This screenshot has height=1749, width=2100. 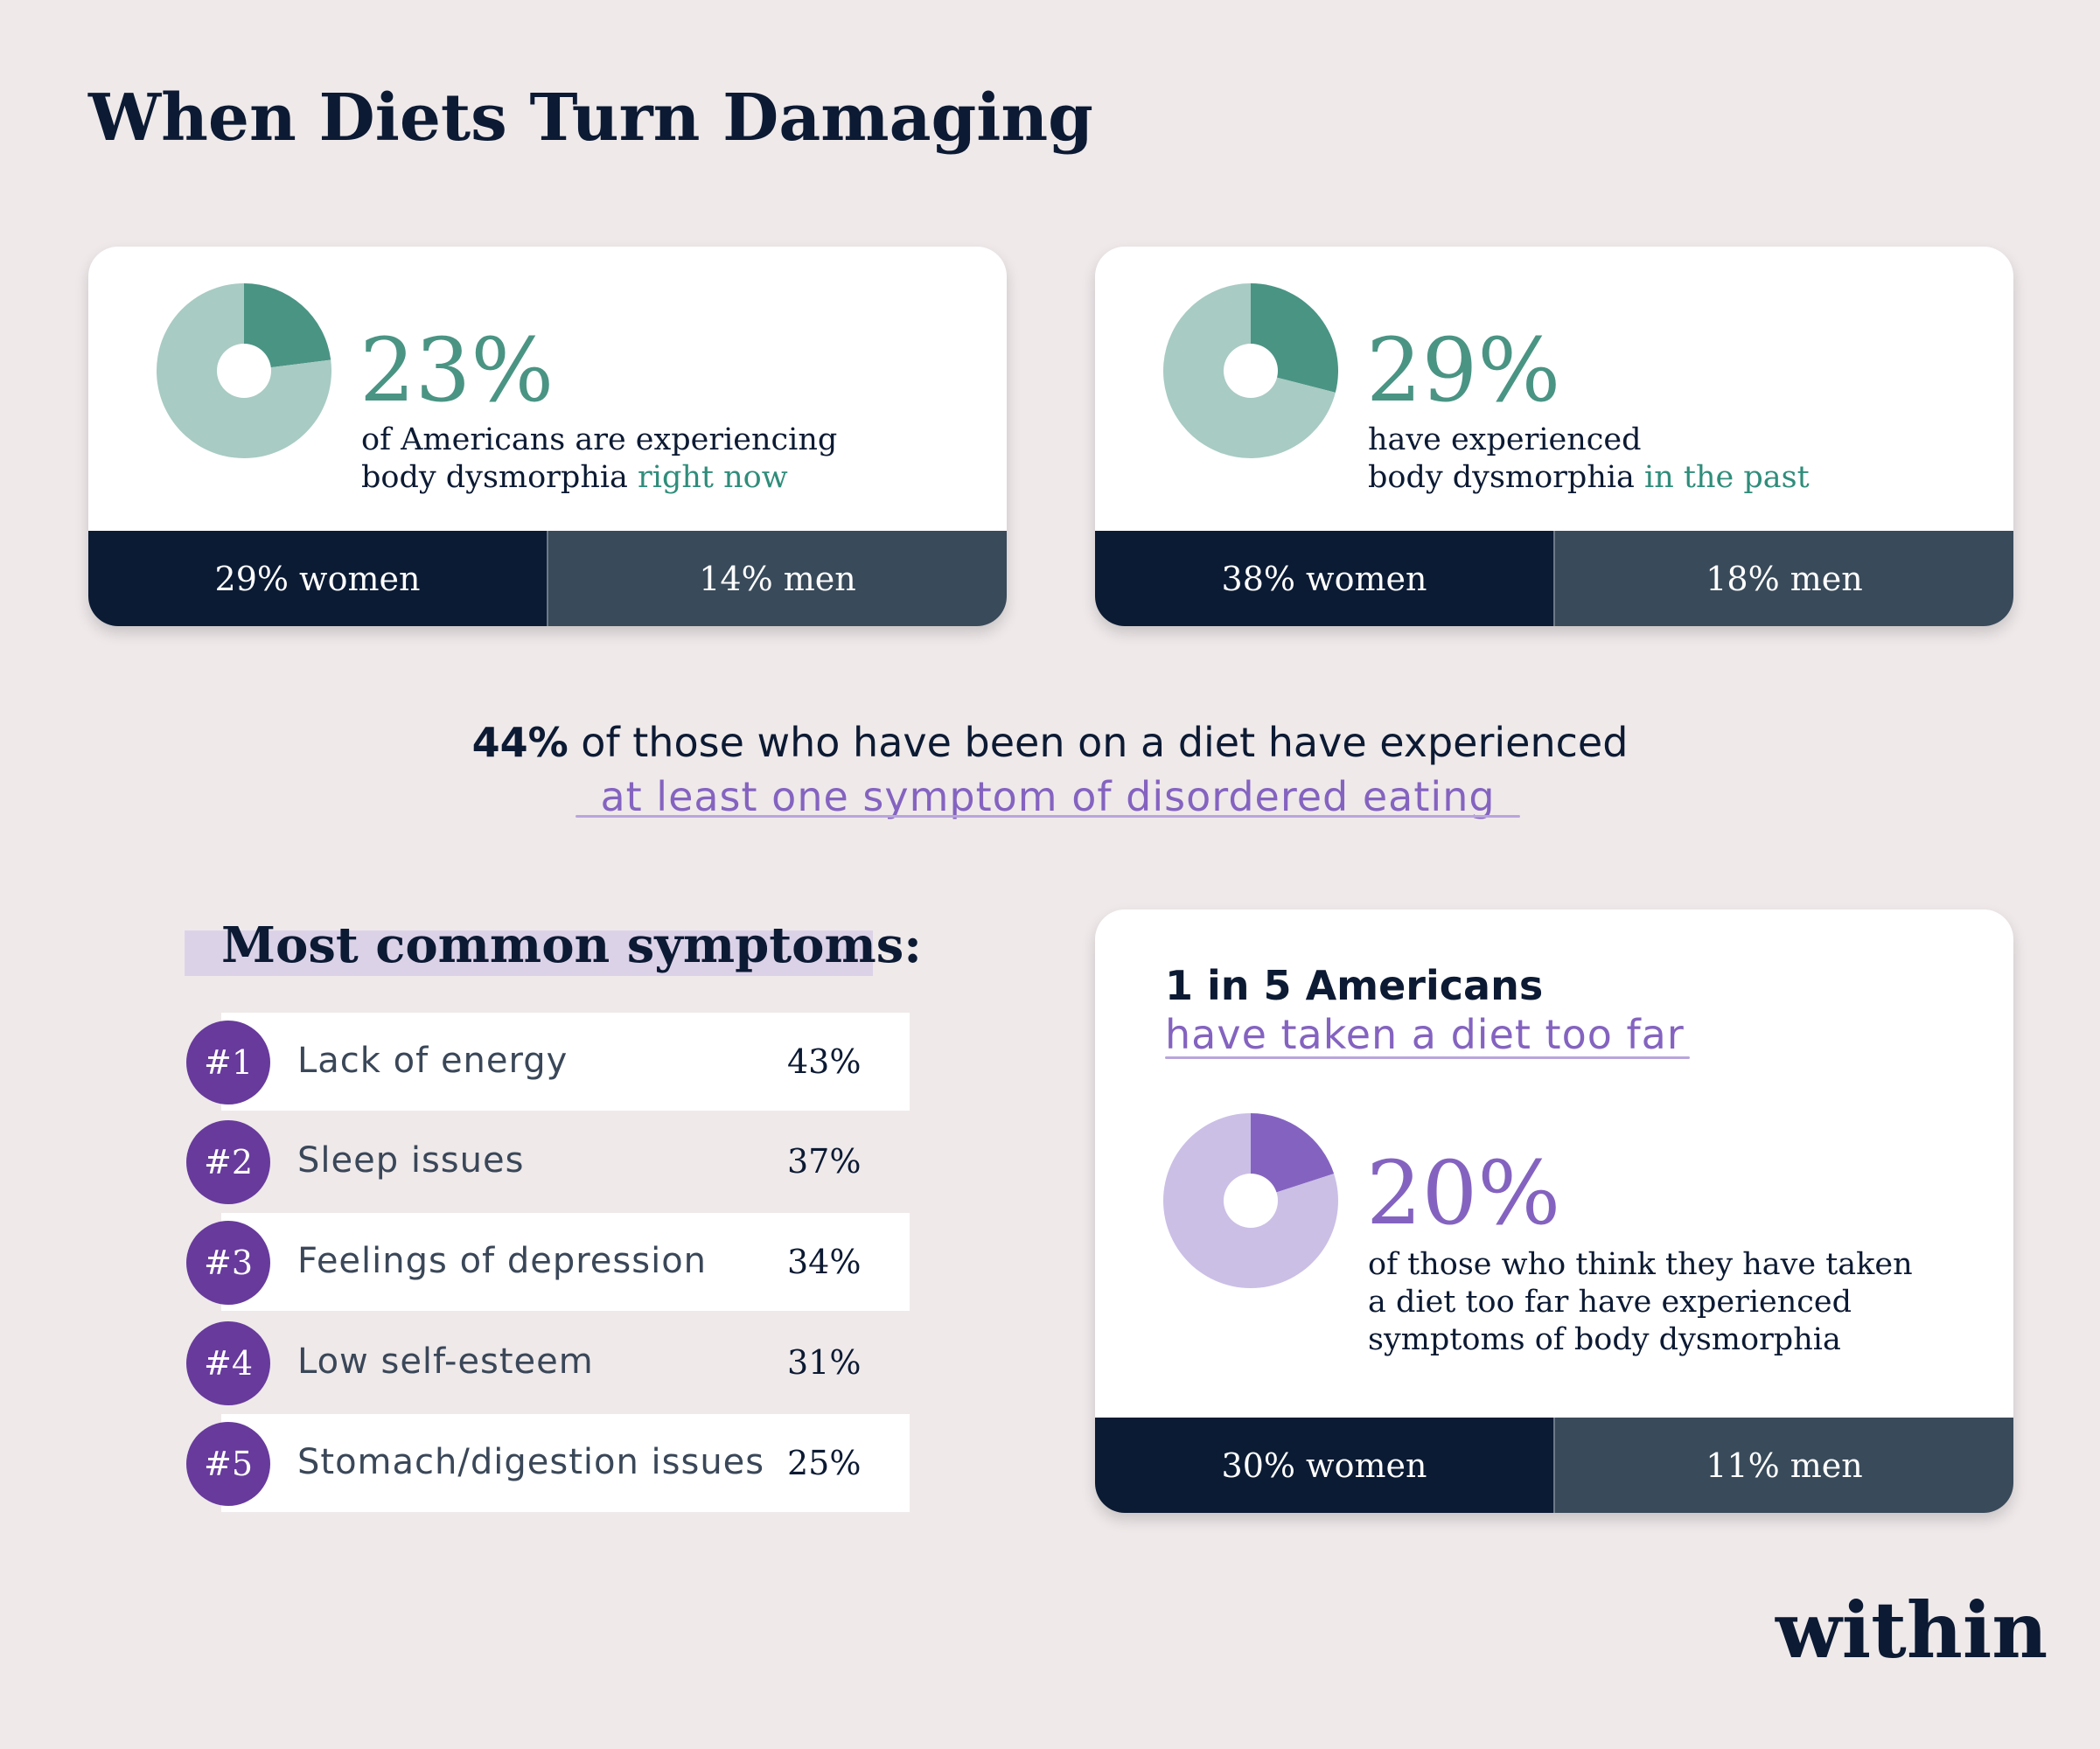 What do you see at coordinates (1463, 1193) in the screenshot?
I see `stat-value: 20%` at bounding box center [1463, 1193].